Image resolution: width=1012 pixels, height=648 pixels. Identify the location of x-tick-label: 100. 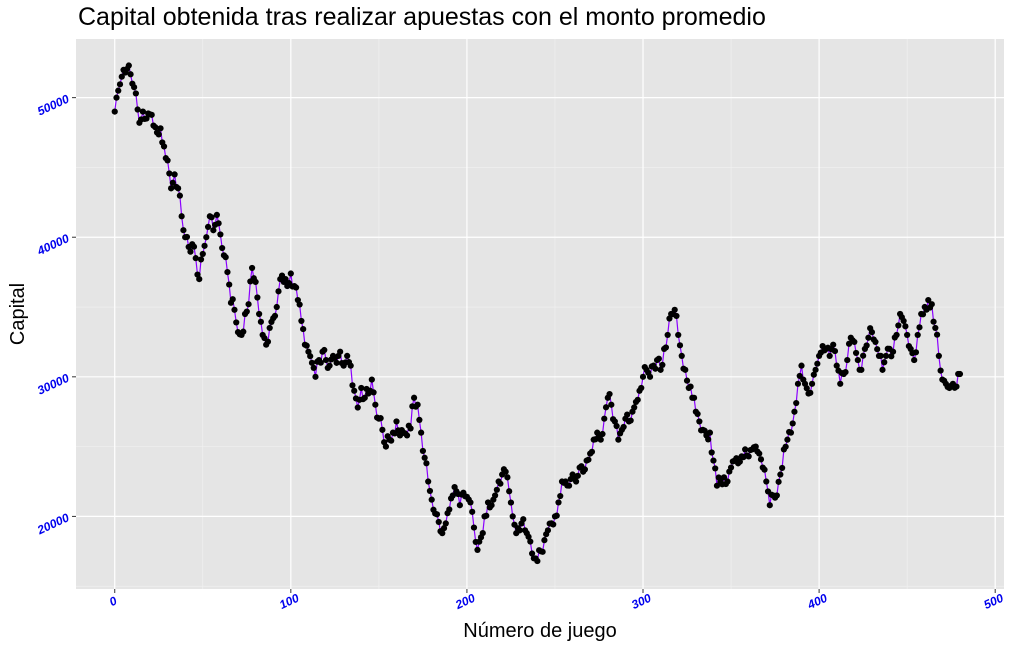
(289, 601).